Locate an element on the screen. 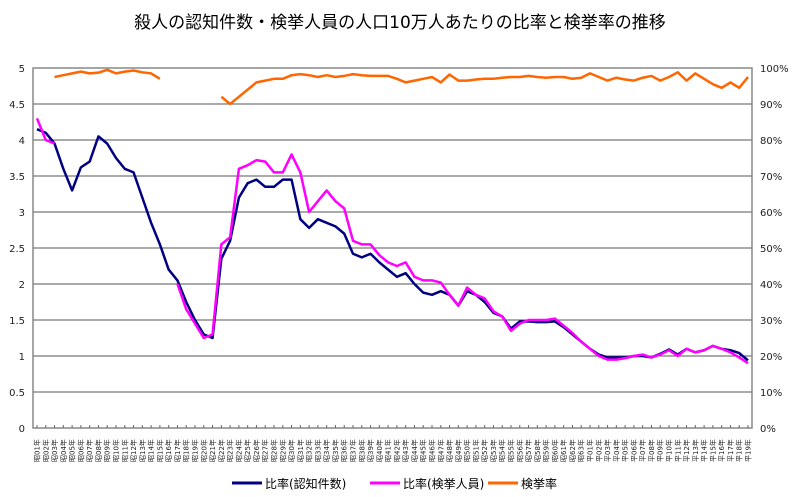  x-tick-label: 平14年 is located at coordinates (704, 450).